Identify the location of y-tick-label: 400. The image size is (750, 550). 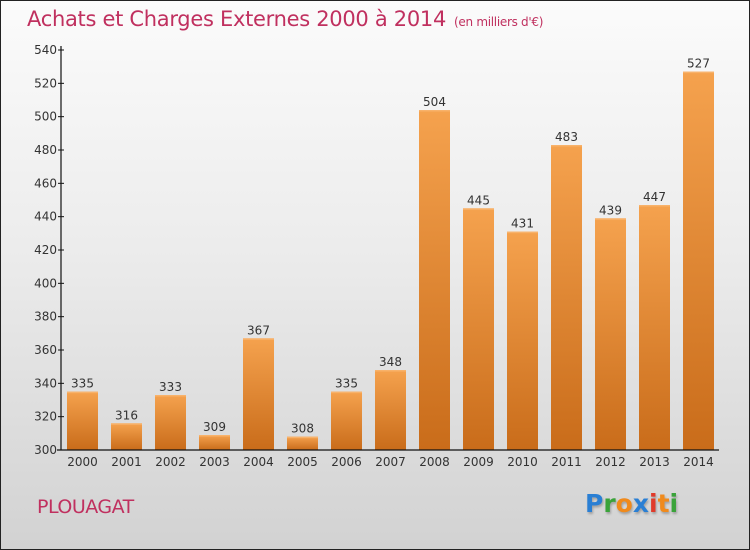
(45, 283).